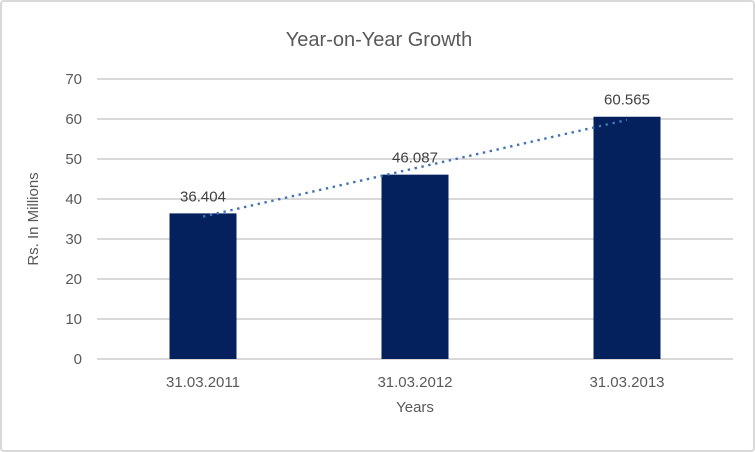  Describe the element at coordinates (73, 159) in the screenshot. I see `y-tick-label: 50` at that location.